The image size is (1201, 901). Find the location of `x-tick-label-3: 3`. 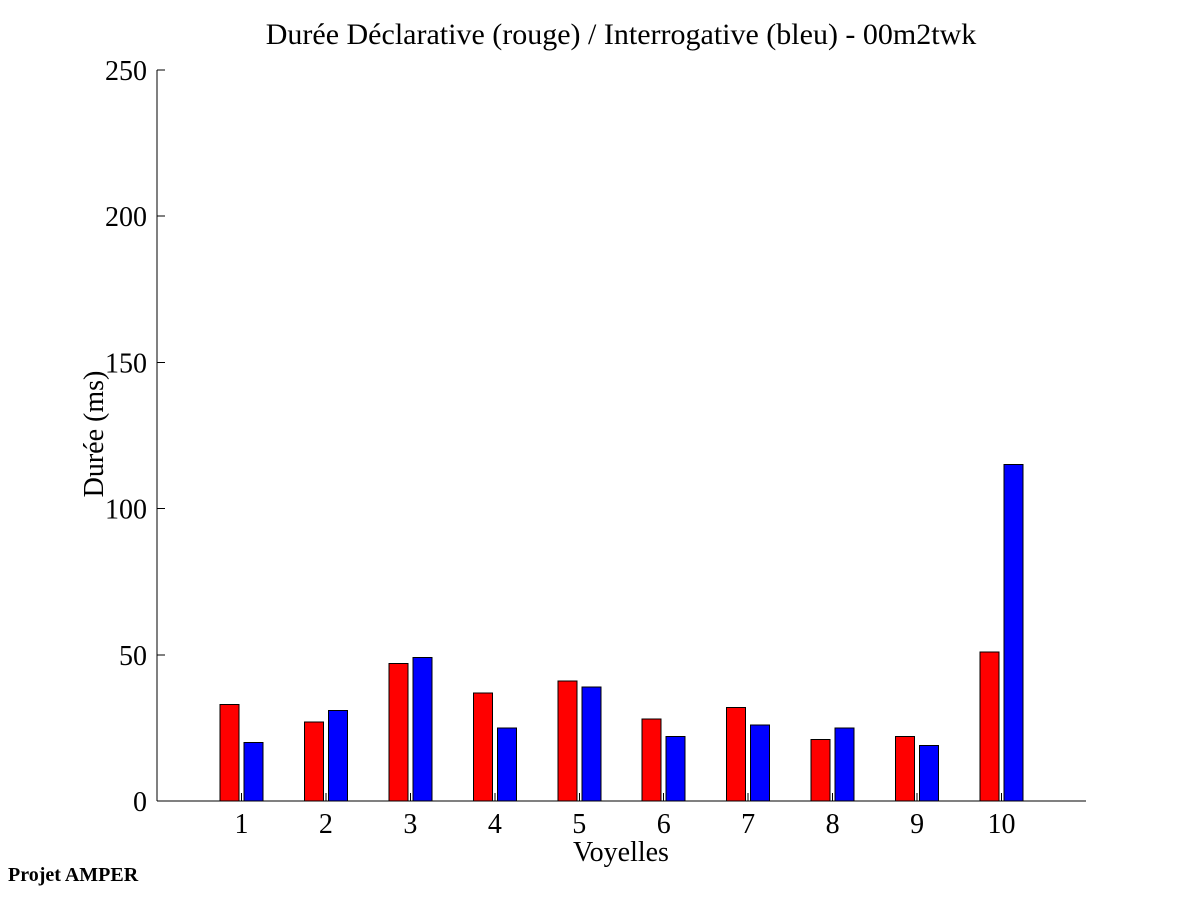

x-tick-label-3: 3 is located at coordinates (410, 824).